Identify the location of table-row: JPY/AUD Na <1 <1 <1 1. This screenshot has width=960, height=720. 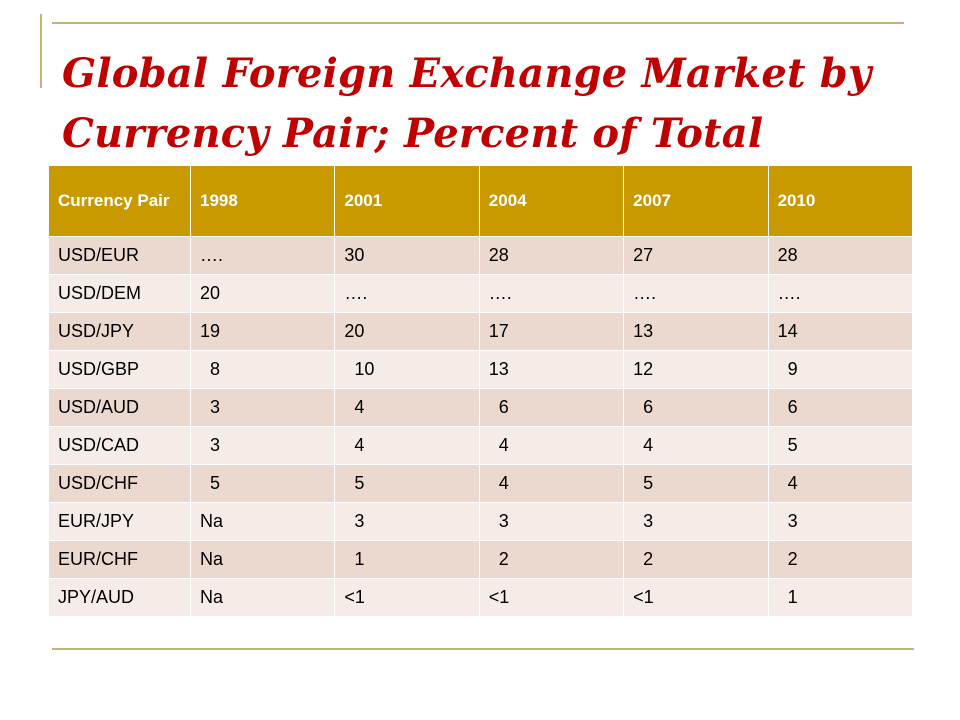
(480, 597).